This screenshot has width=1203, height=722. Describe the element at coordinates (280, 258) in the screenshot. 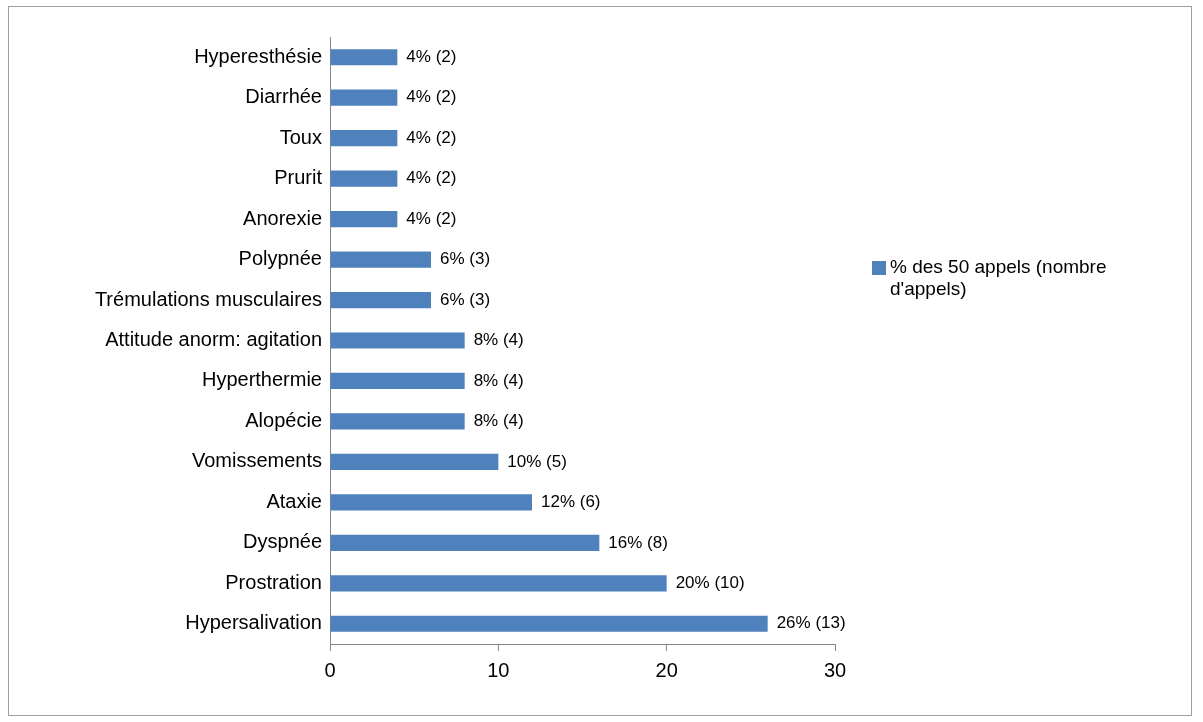

I see `y-tick-label: Polypnée` at that location.